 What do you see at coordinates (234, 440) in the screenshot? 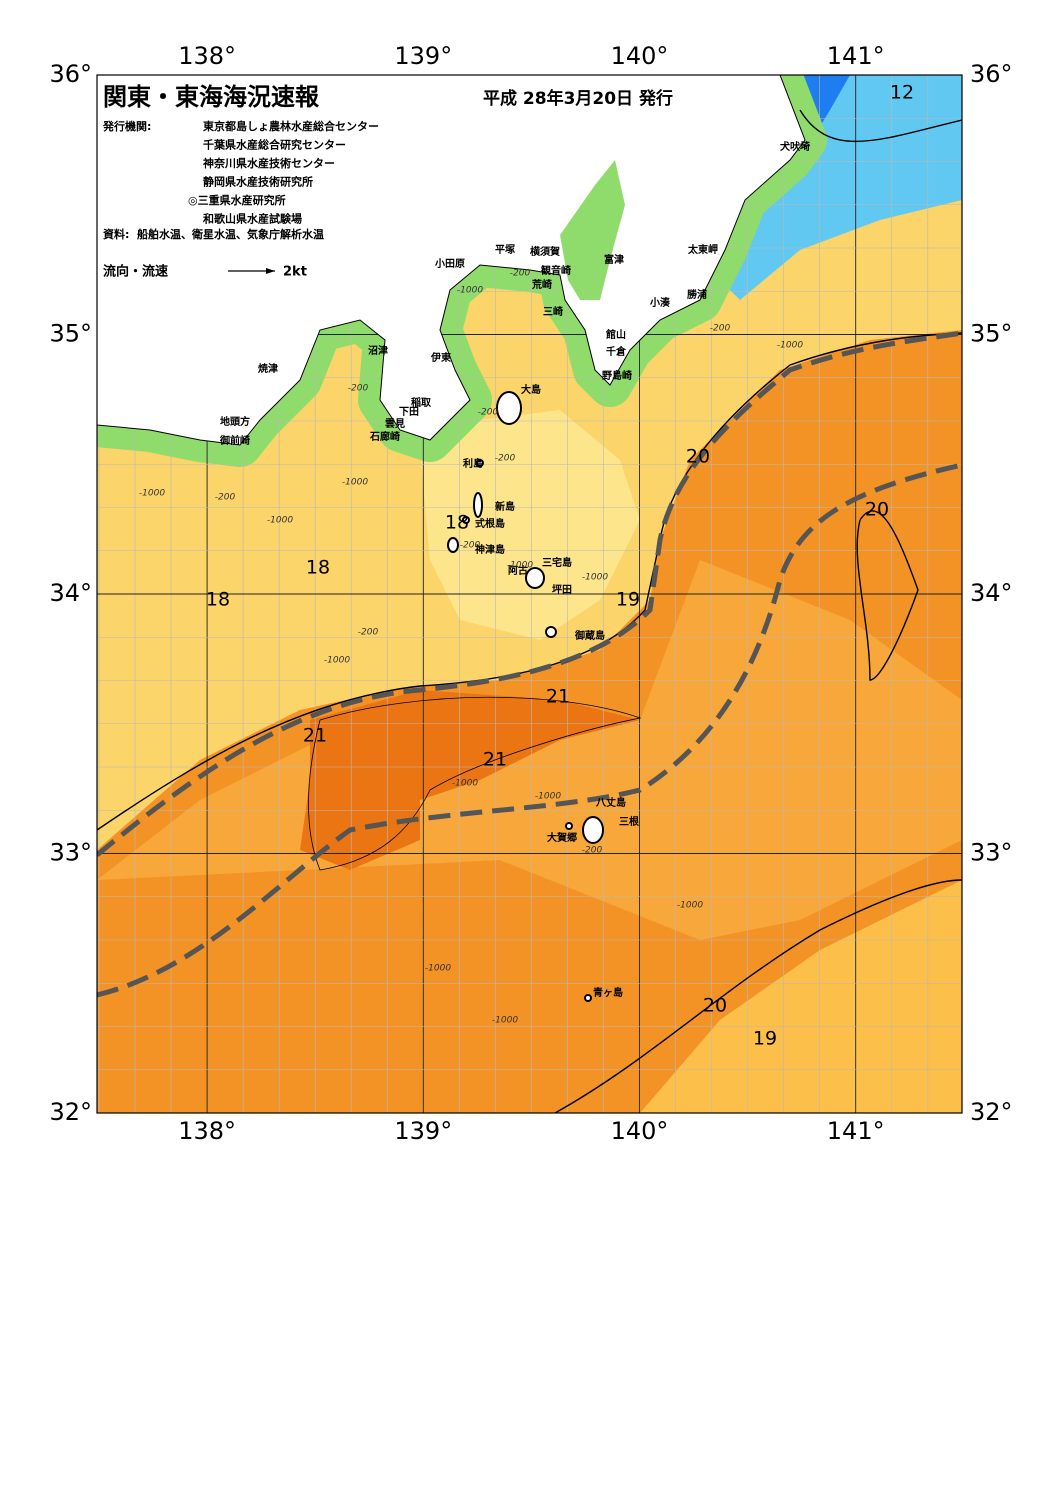
I see `place-name: 御前崎` at bounding box center [234, 440].